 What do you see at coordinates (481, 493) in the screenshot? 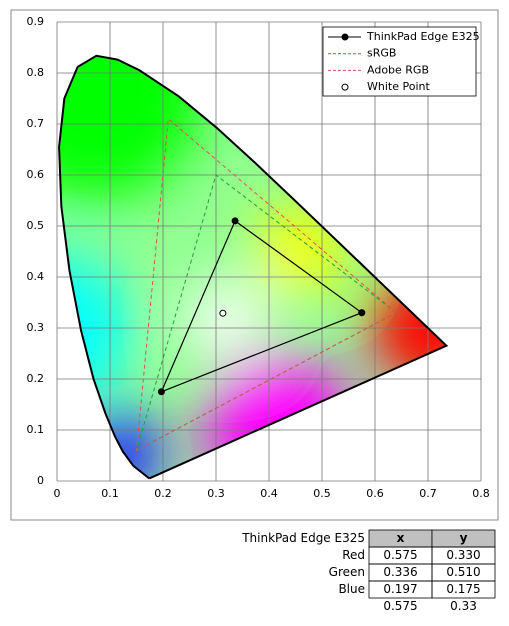
I see `x-tick-label: 0.8` at bounding box center [481, 493].